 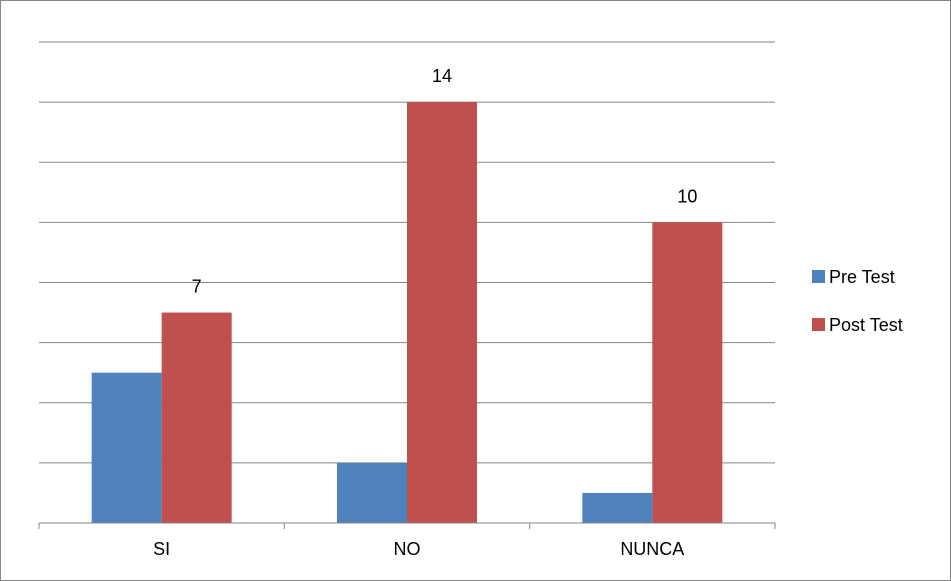 What do you see at coordinates (857, 301) in the screenshot?
I see `legend: Pre Test Post Test` at bounding box center [857, 301].